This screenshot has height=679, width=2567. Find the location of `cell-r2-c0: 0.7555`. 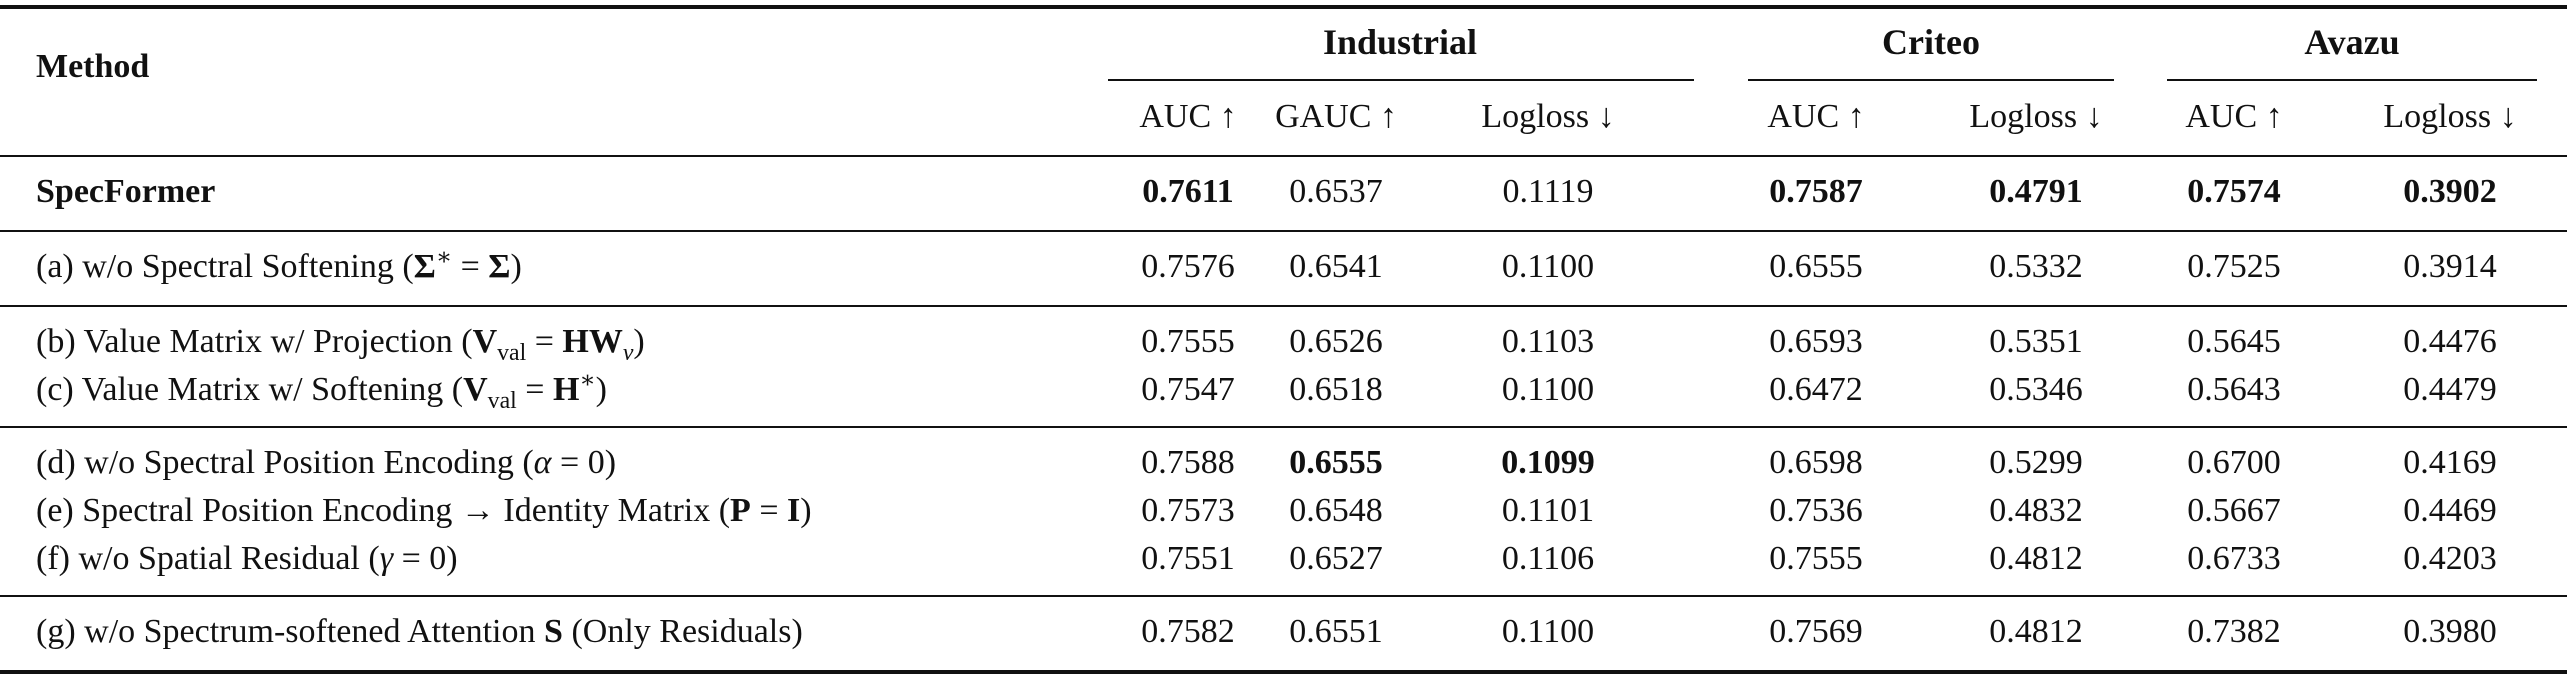

cell-r2-c0: 0.7555 is located at coordinates (1188, 341).